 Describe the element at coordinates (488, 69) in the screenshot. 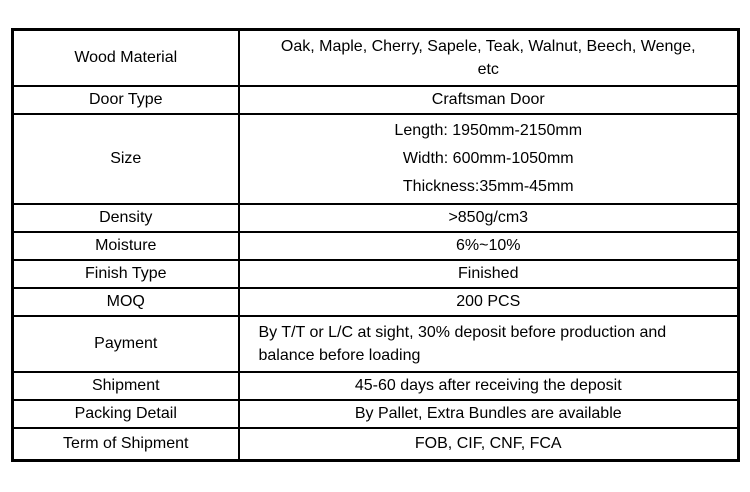

I see `wood-material-line-2: etc` at that location.